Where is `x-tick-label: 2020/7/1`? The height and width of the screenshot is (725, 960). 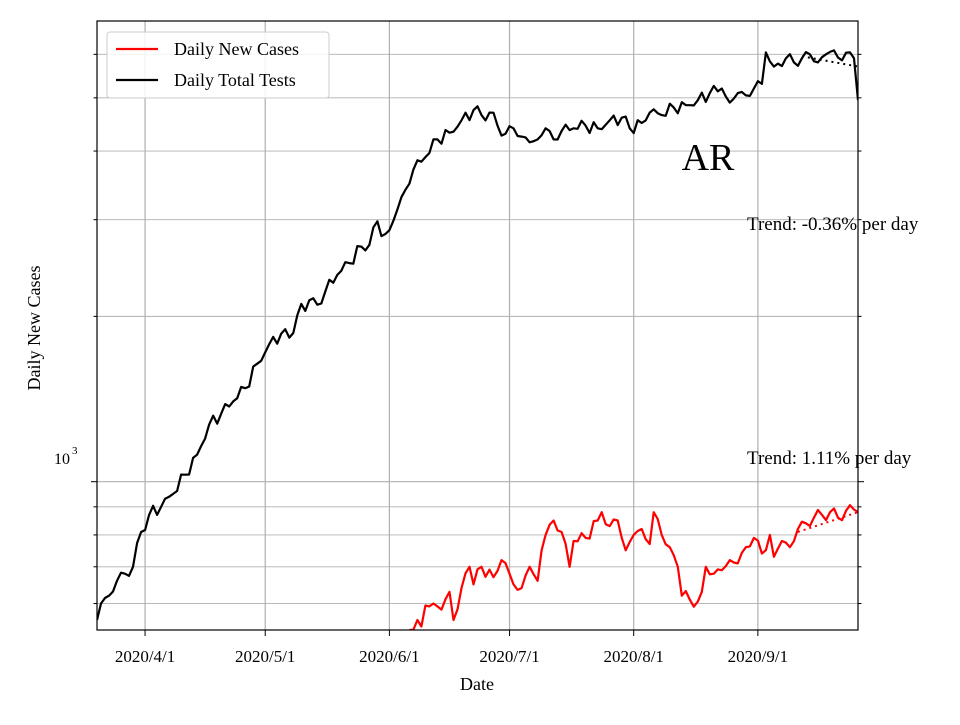
x-tick-label: 2020/7/1 is located at coordinates (509, 656).